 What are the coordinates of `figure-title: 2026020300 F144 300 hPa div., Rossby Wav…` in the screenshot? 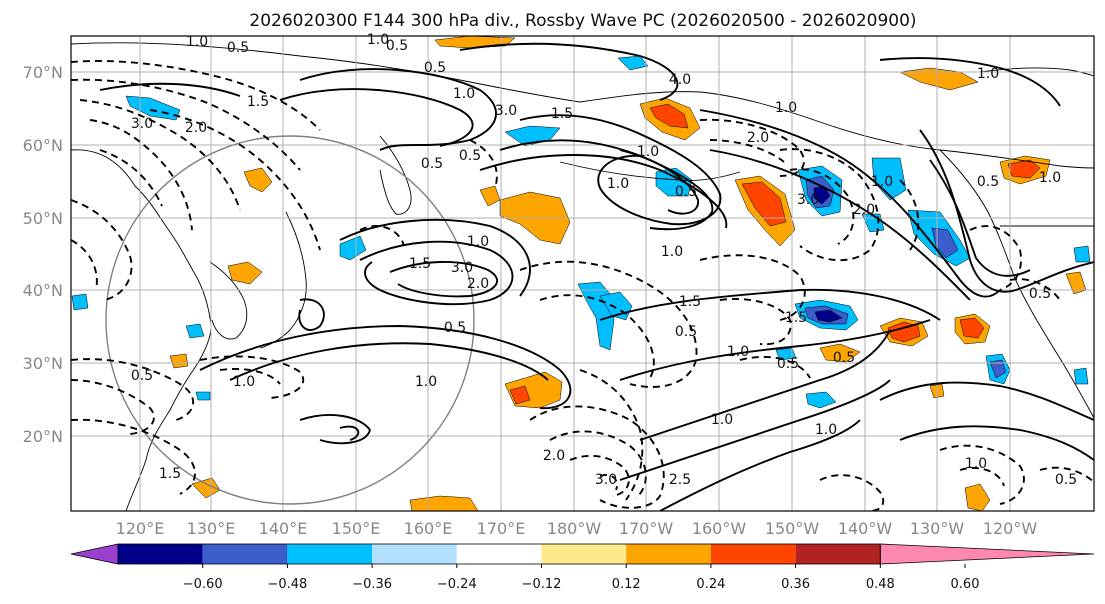 It's located at (582, 21).